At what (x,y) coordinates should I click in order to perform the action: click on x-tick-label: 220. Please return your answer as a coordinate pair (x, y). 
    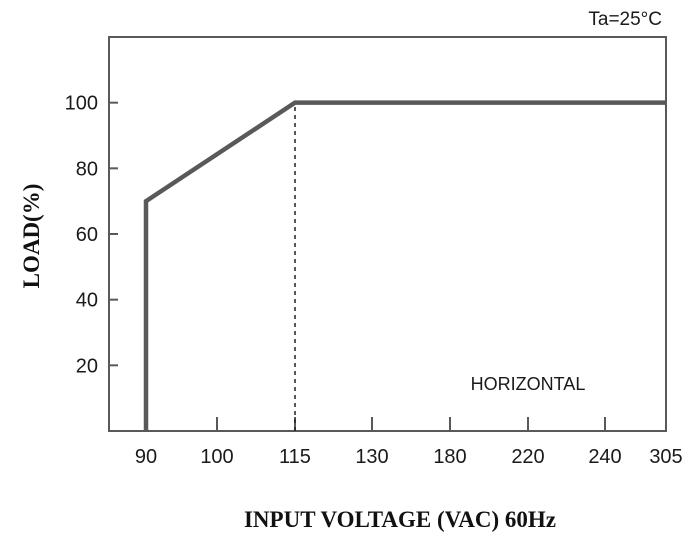
    Looking at the image, I should click on (527, 457).